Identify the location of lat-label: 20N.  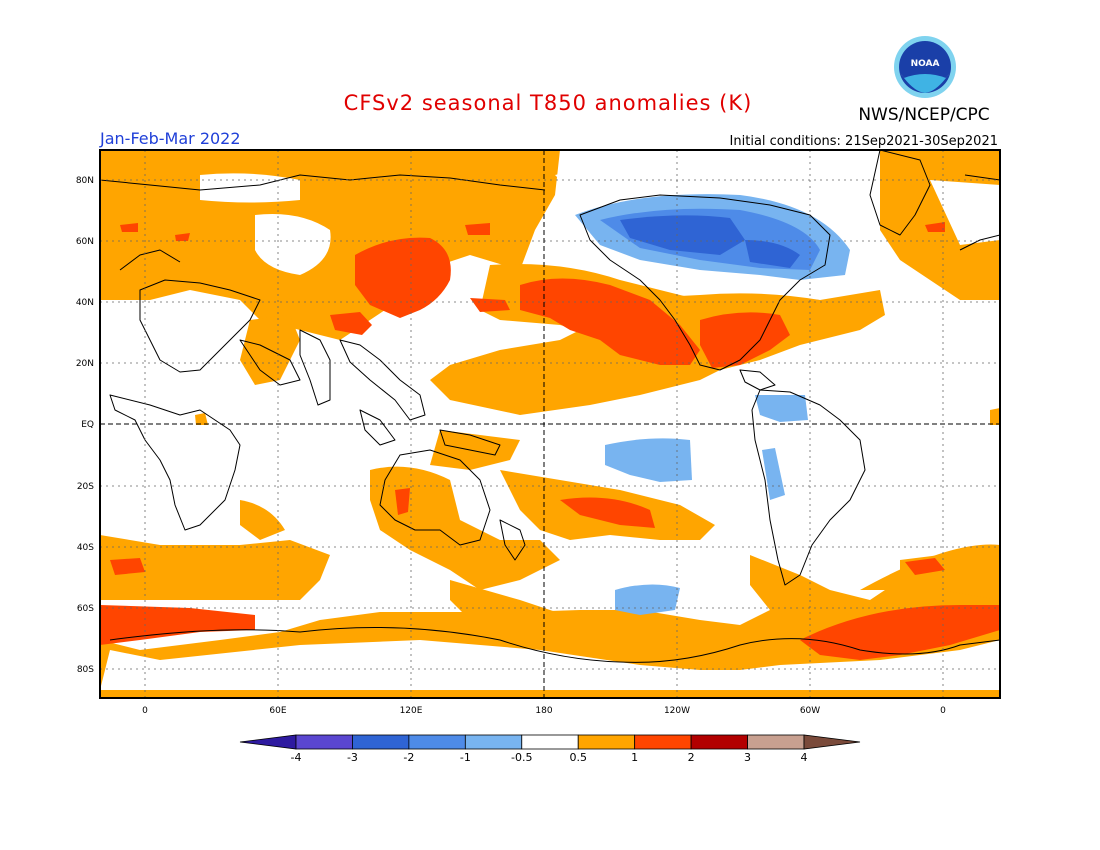
(85, 364).